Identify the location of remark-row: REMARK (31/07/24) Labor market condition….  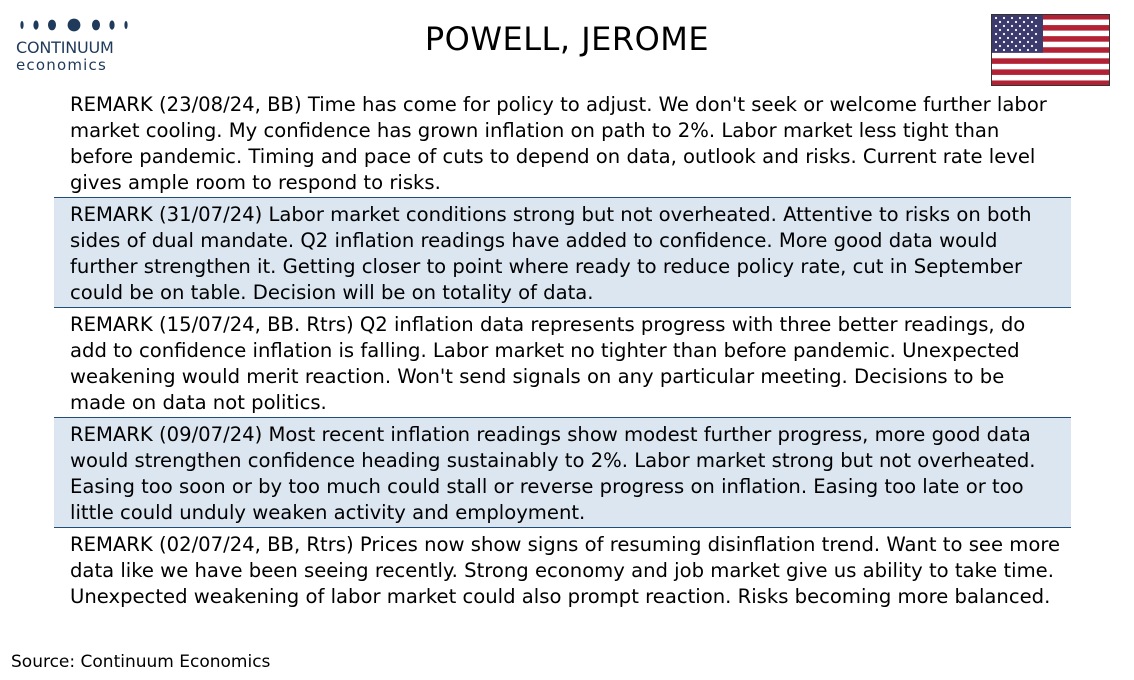
(562, 253).